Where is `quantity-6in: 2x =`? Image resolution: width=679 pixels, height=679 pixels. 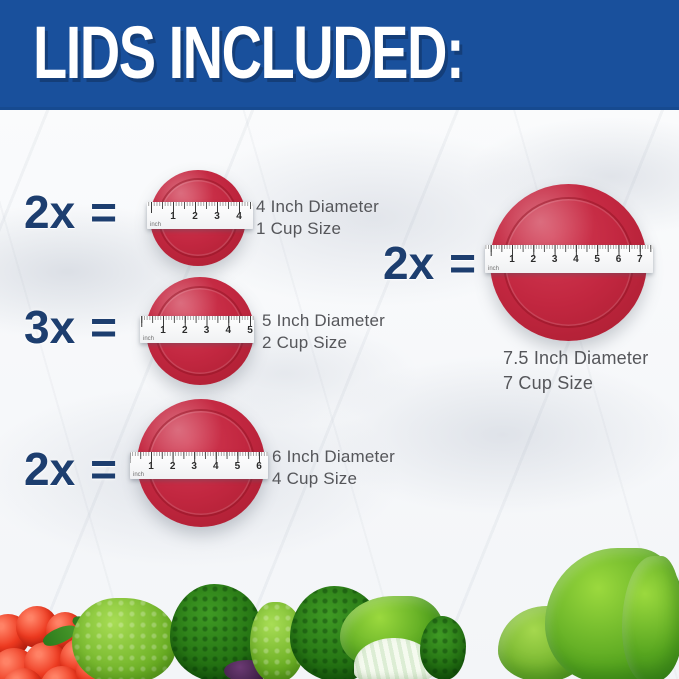 quantity-6in: 2x = is located at coordinates (70, 469).